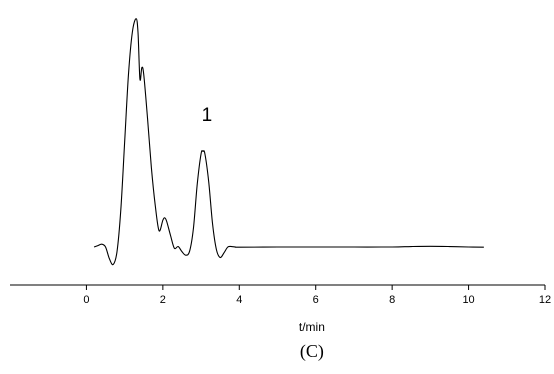 Image resolution: width=554 pixels, height=374 pixels. What do you see at coordinates (545, 300) in the screenshot?
I see `x-tick-label: 12` at bounding box center [545, 300].